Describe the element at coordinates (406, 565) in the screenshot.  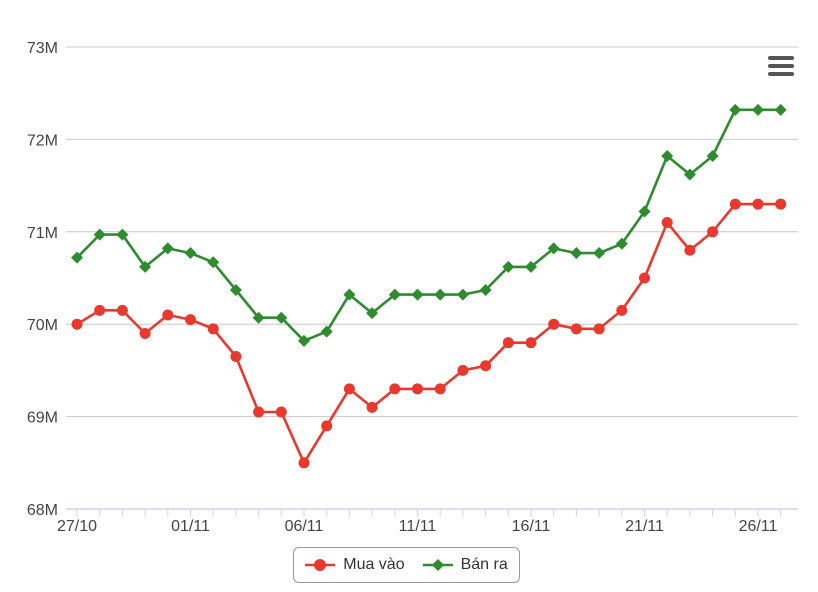
I see `legend: Mua vào Bán ra` at that location.